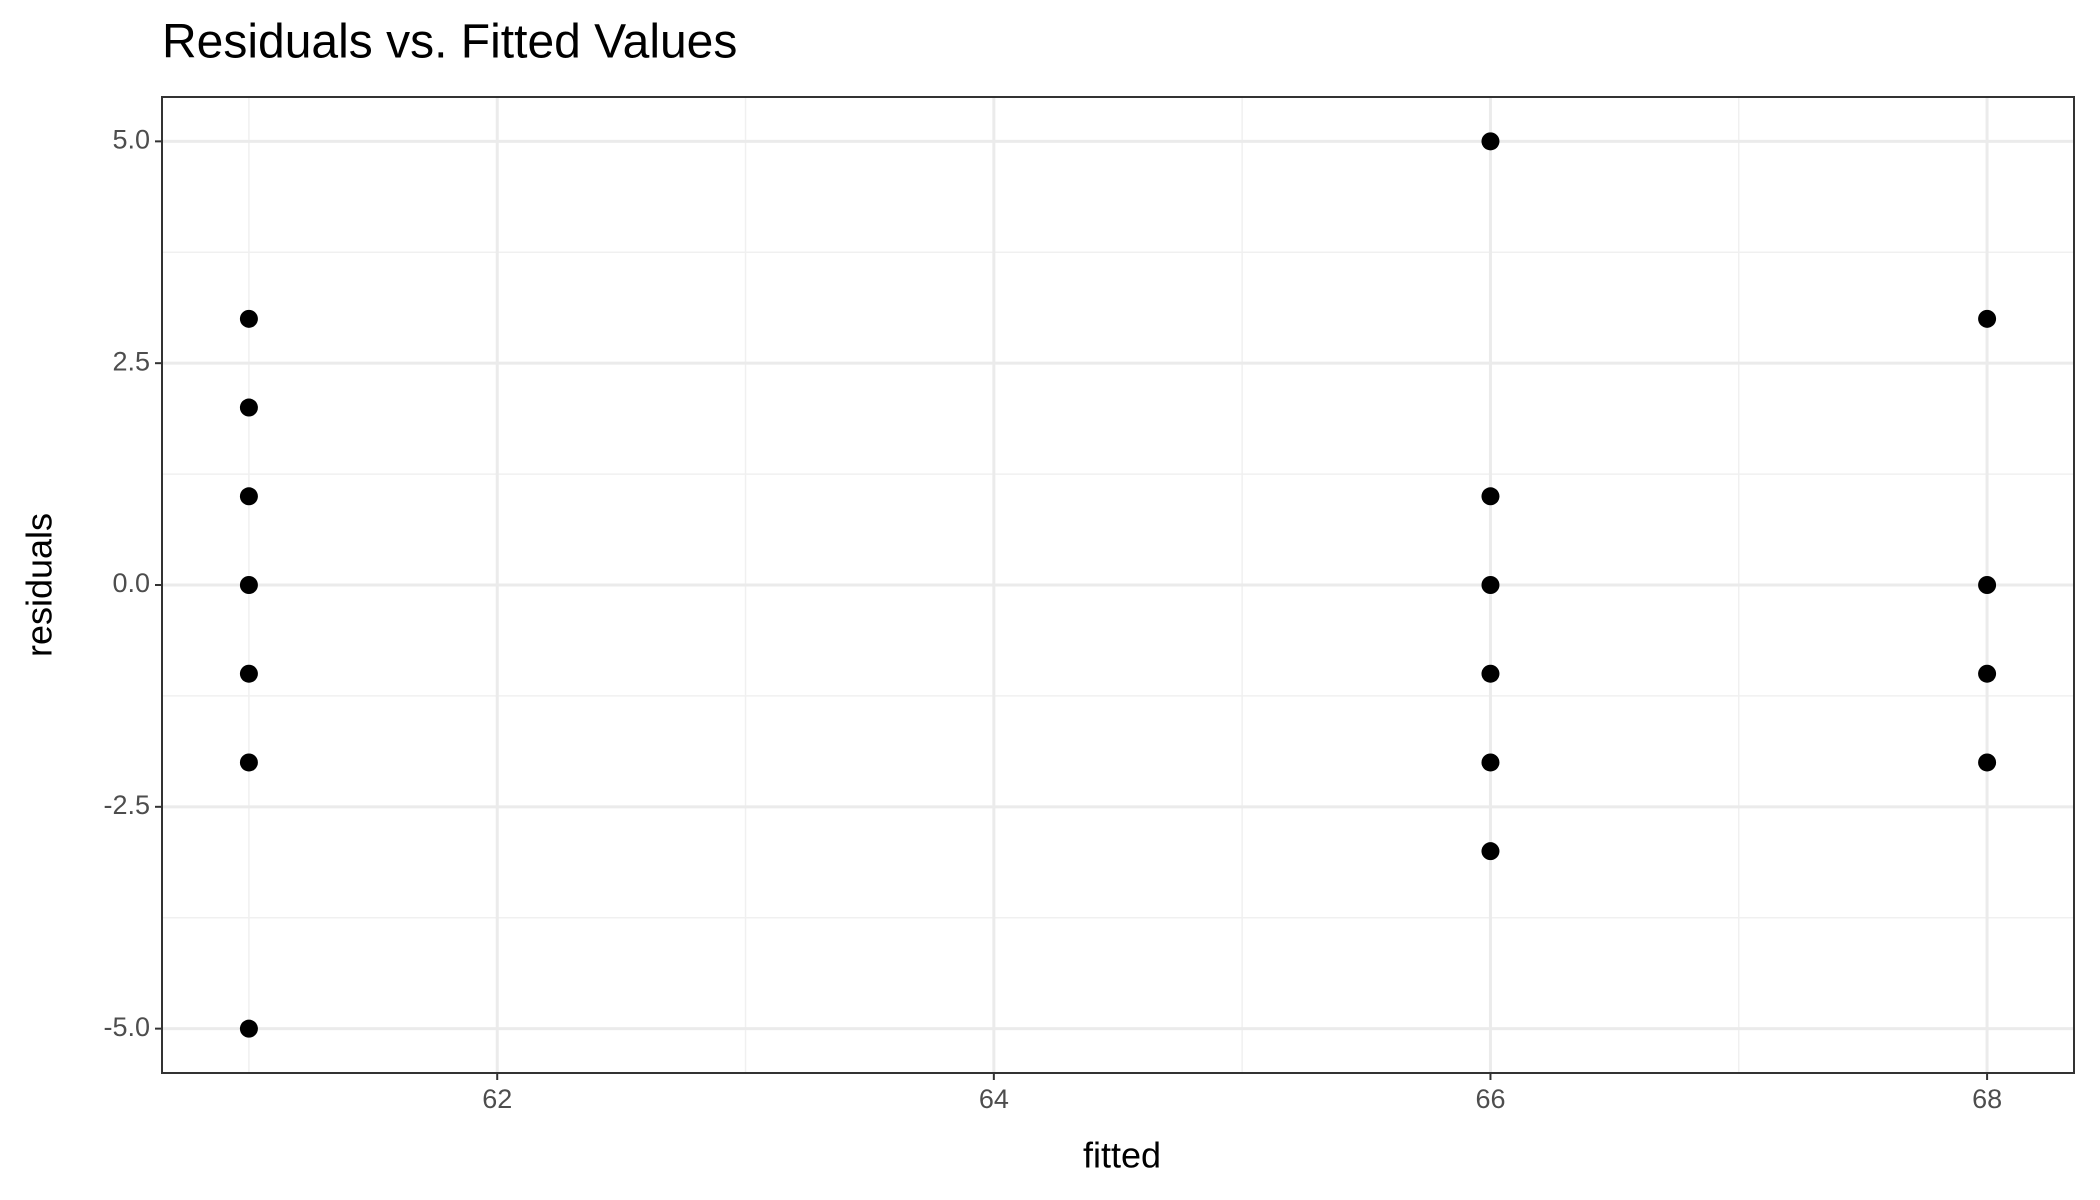 The height and width of the screenshot is (1200, 2100). Describe the element at coordinates (126, 805) in the screenshot. I see `y-tick-label: -2.5` at that location.